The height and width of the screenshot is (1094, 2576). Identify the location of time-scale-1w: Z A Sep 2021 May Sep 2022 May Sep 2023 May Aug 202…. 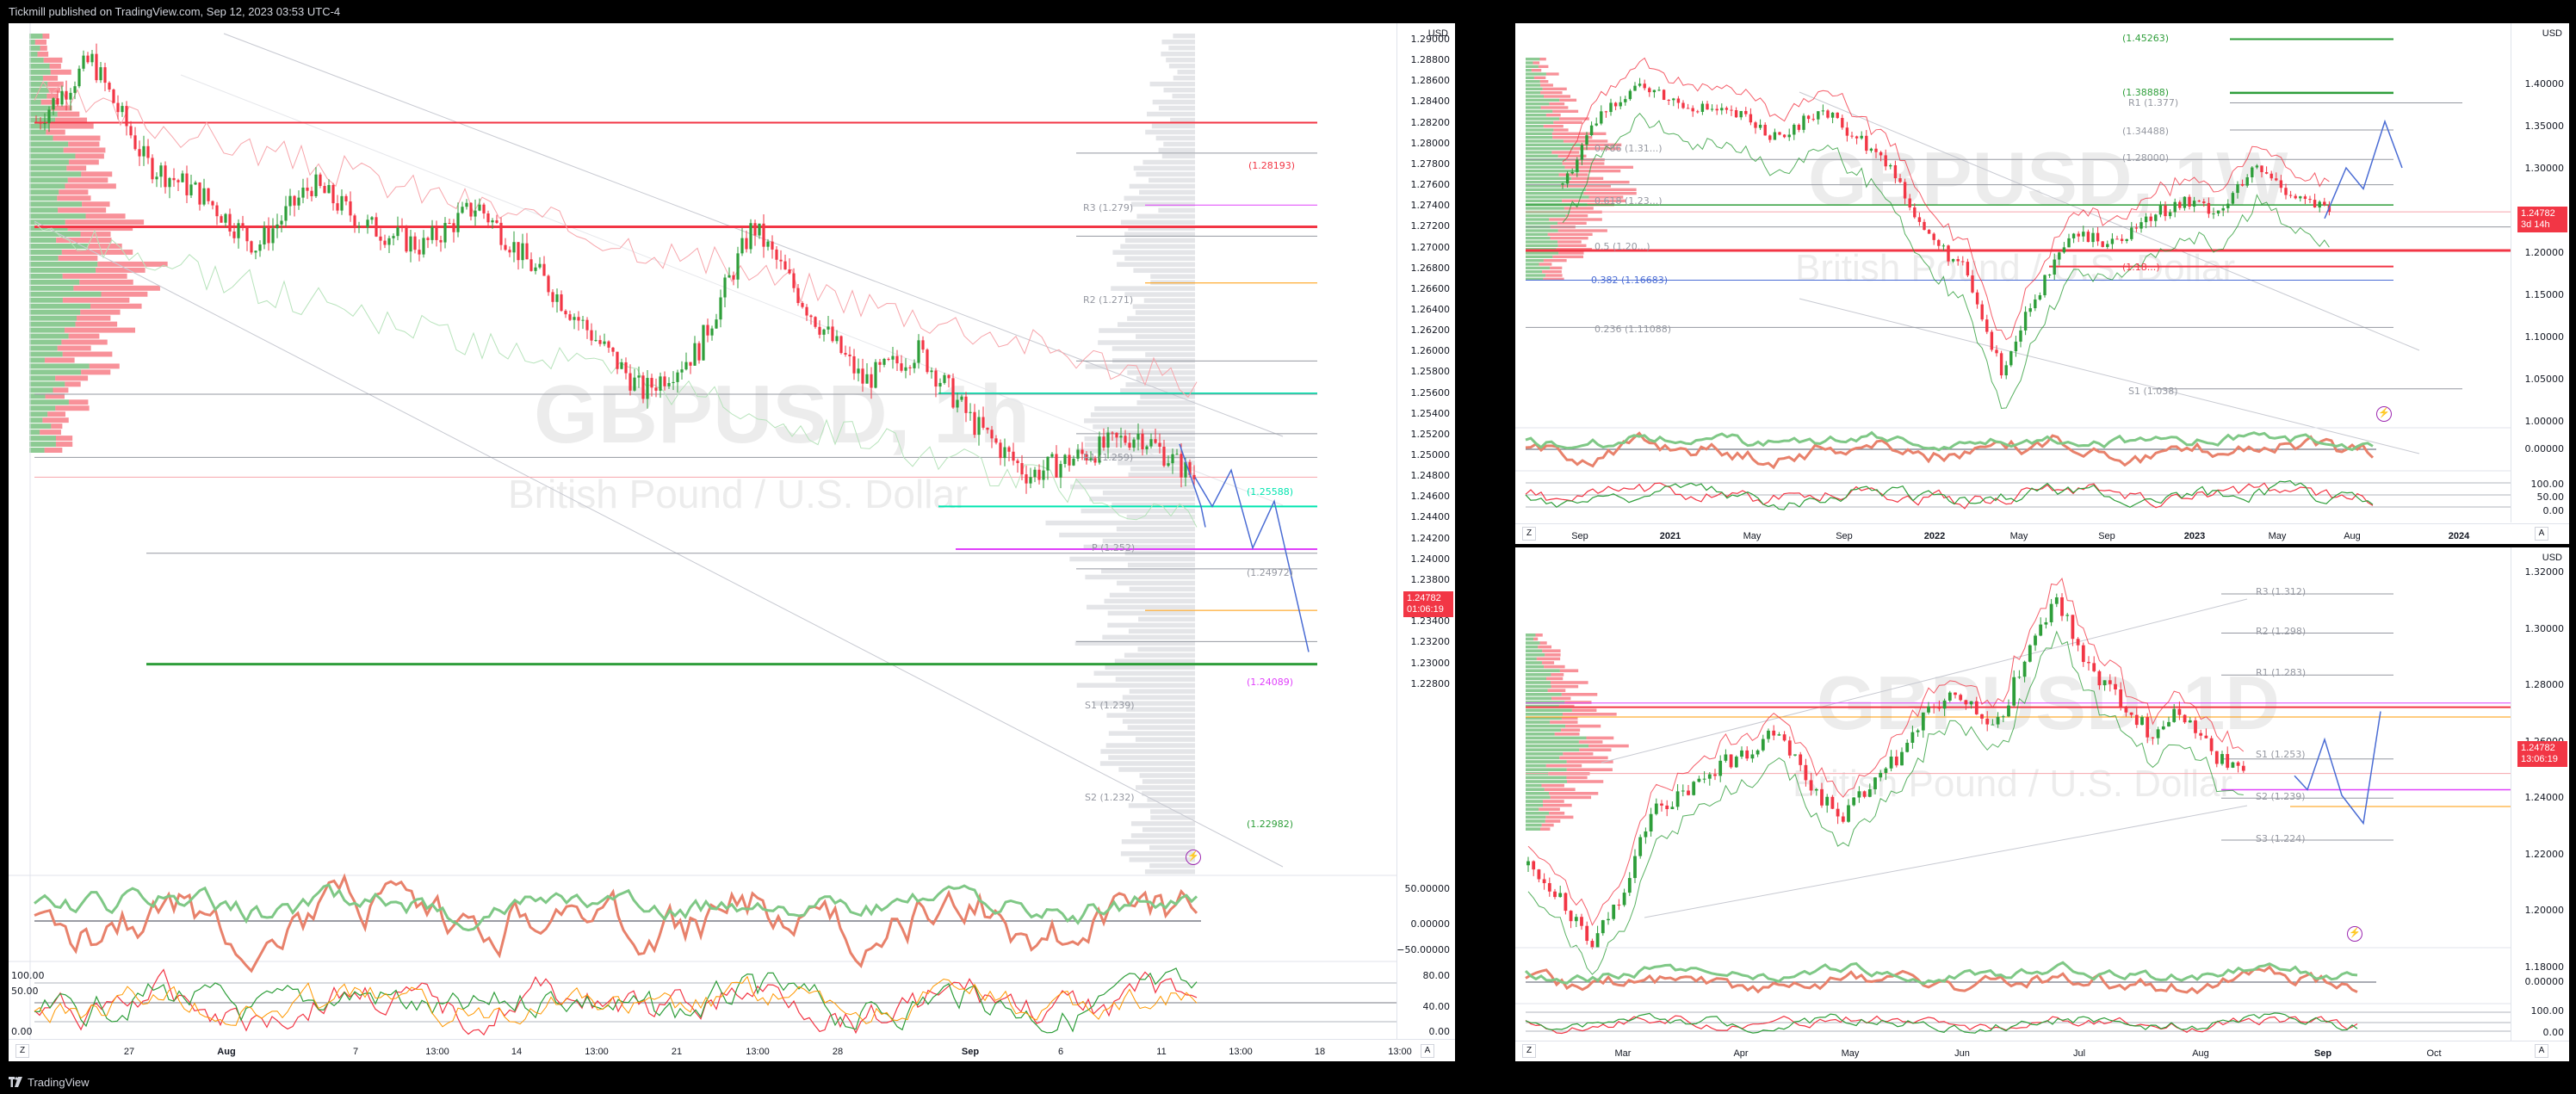
(2042, 533).